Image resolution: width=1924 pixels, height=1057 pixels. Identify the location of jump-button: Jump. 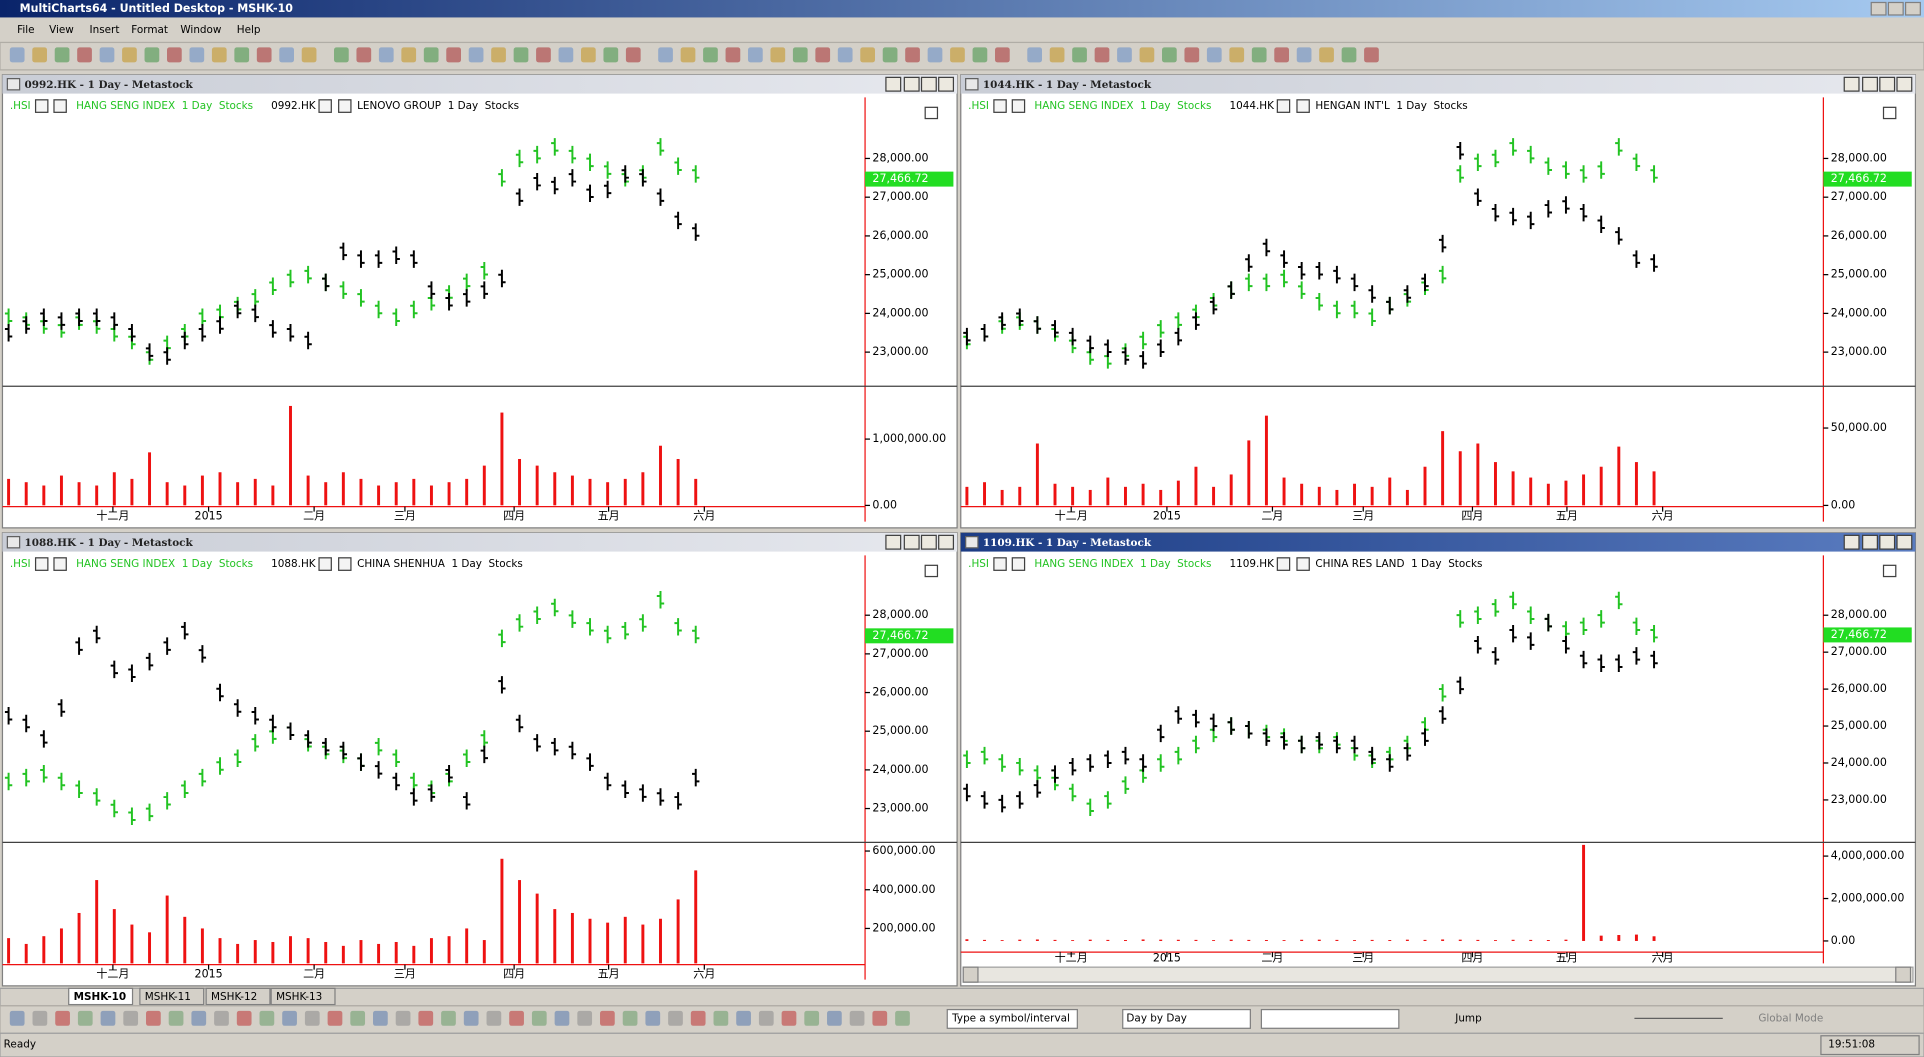
(1468, 1018).